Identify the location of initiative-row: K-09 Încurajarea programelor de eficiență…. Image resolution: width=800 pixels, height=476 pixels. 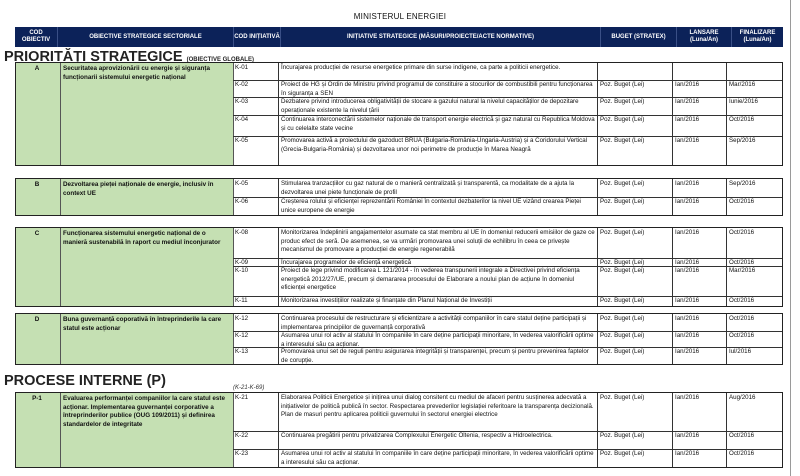
(507, 262).